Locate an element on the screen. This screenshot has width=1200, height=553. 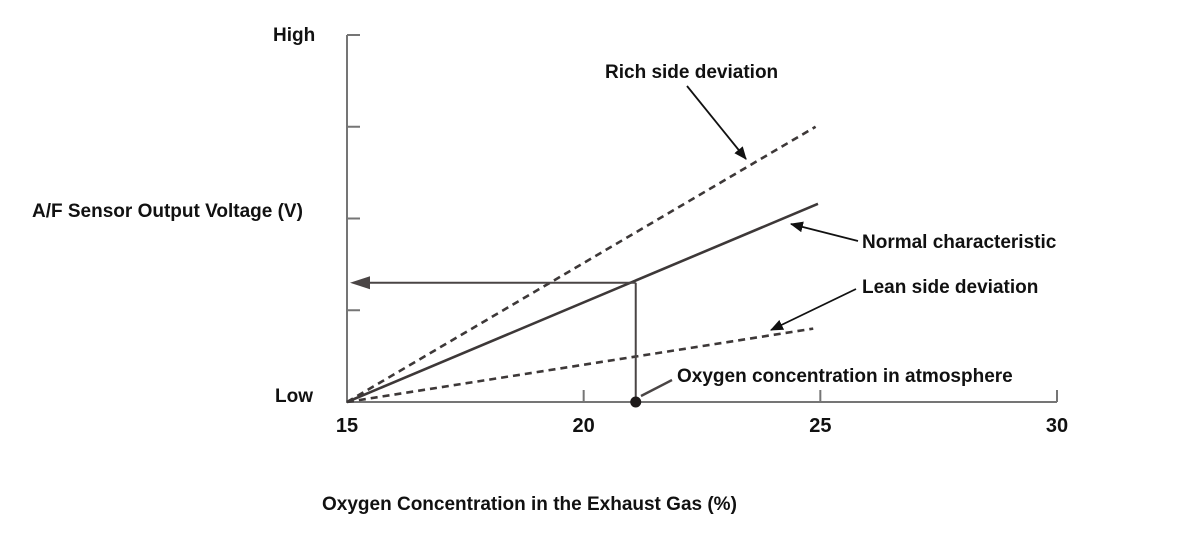
annotation-oxygen-atmosphere: Oxygen concentration in atmosphere is located at coordinates (845, 376).